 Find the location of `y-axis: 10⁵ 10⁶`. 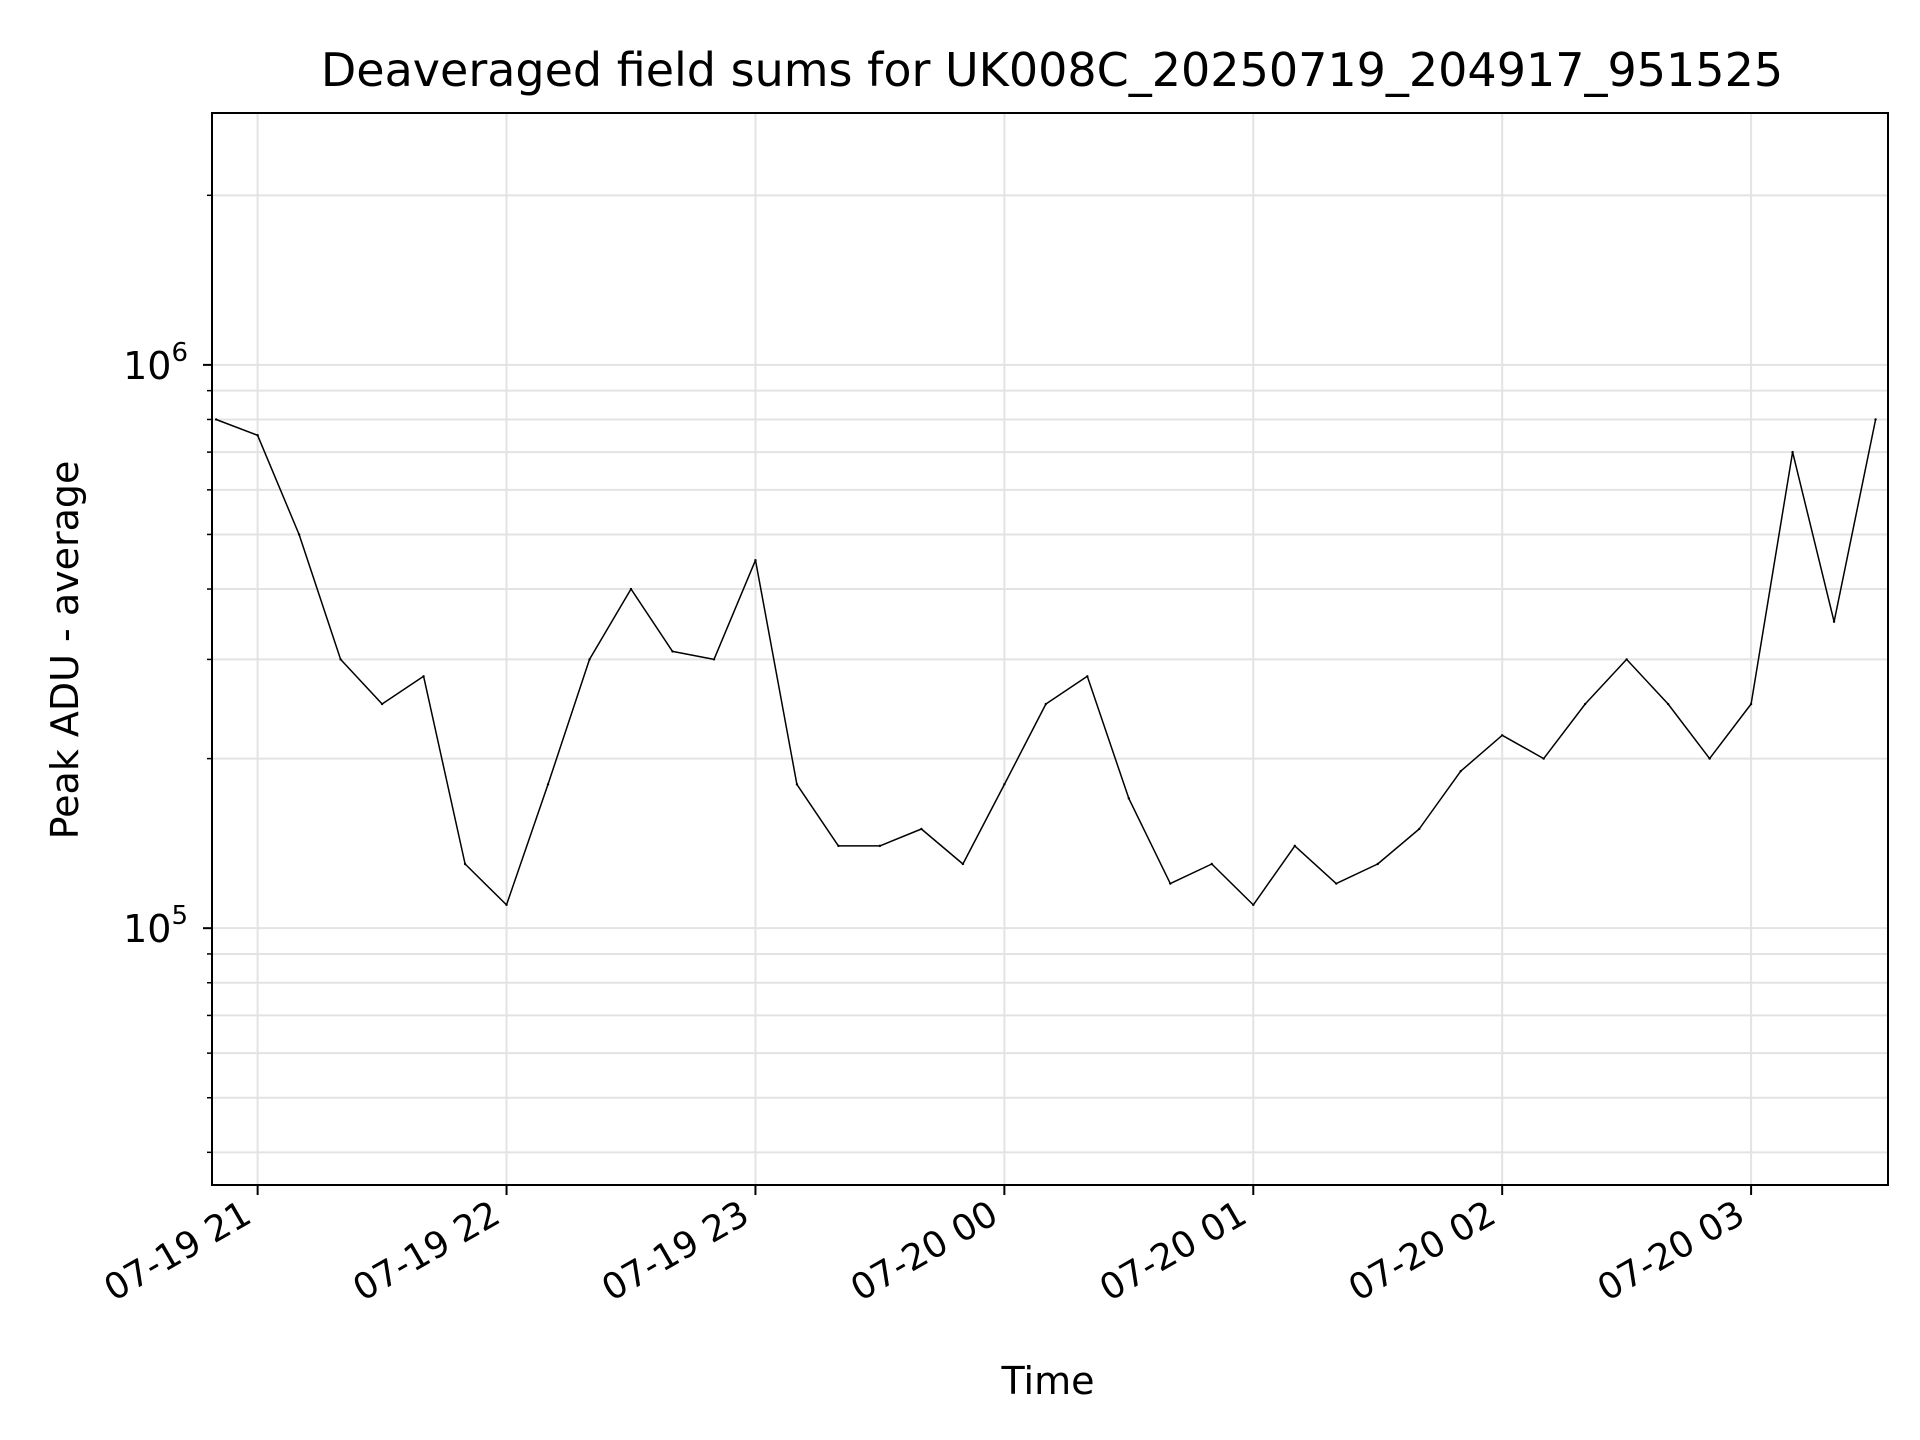

y-axis: 10⁵ 10⁶ is located at coordinates (167, 674).